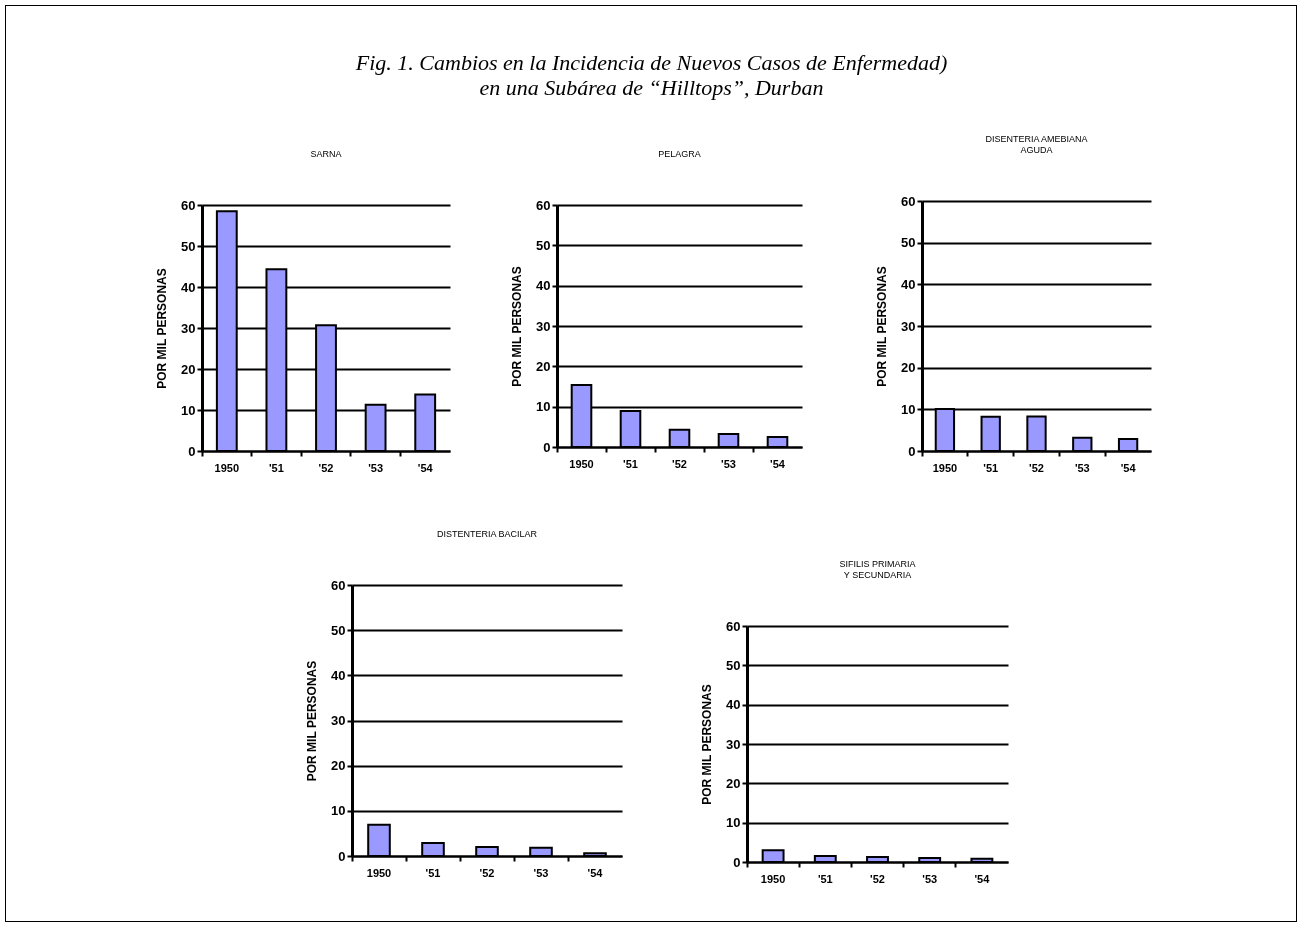 This screenshot has width=1303, height=933. I want to click on chart-title: DISTENTERIA BACILAR, so click(487, 534).